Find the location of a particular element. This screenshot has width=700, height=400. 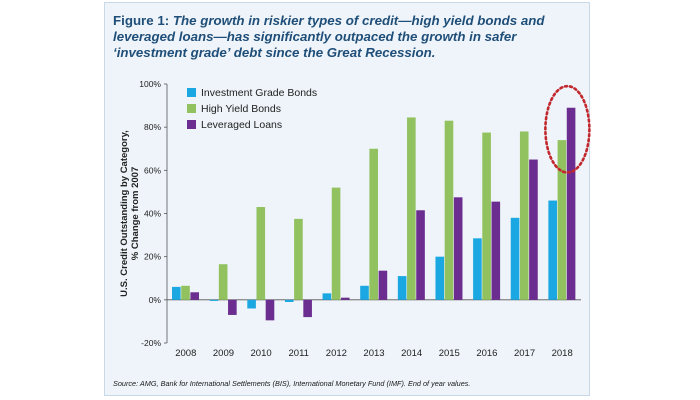

legend-label: Leveraged Loans is located at coordinates (241, 125).